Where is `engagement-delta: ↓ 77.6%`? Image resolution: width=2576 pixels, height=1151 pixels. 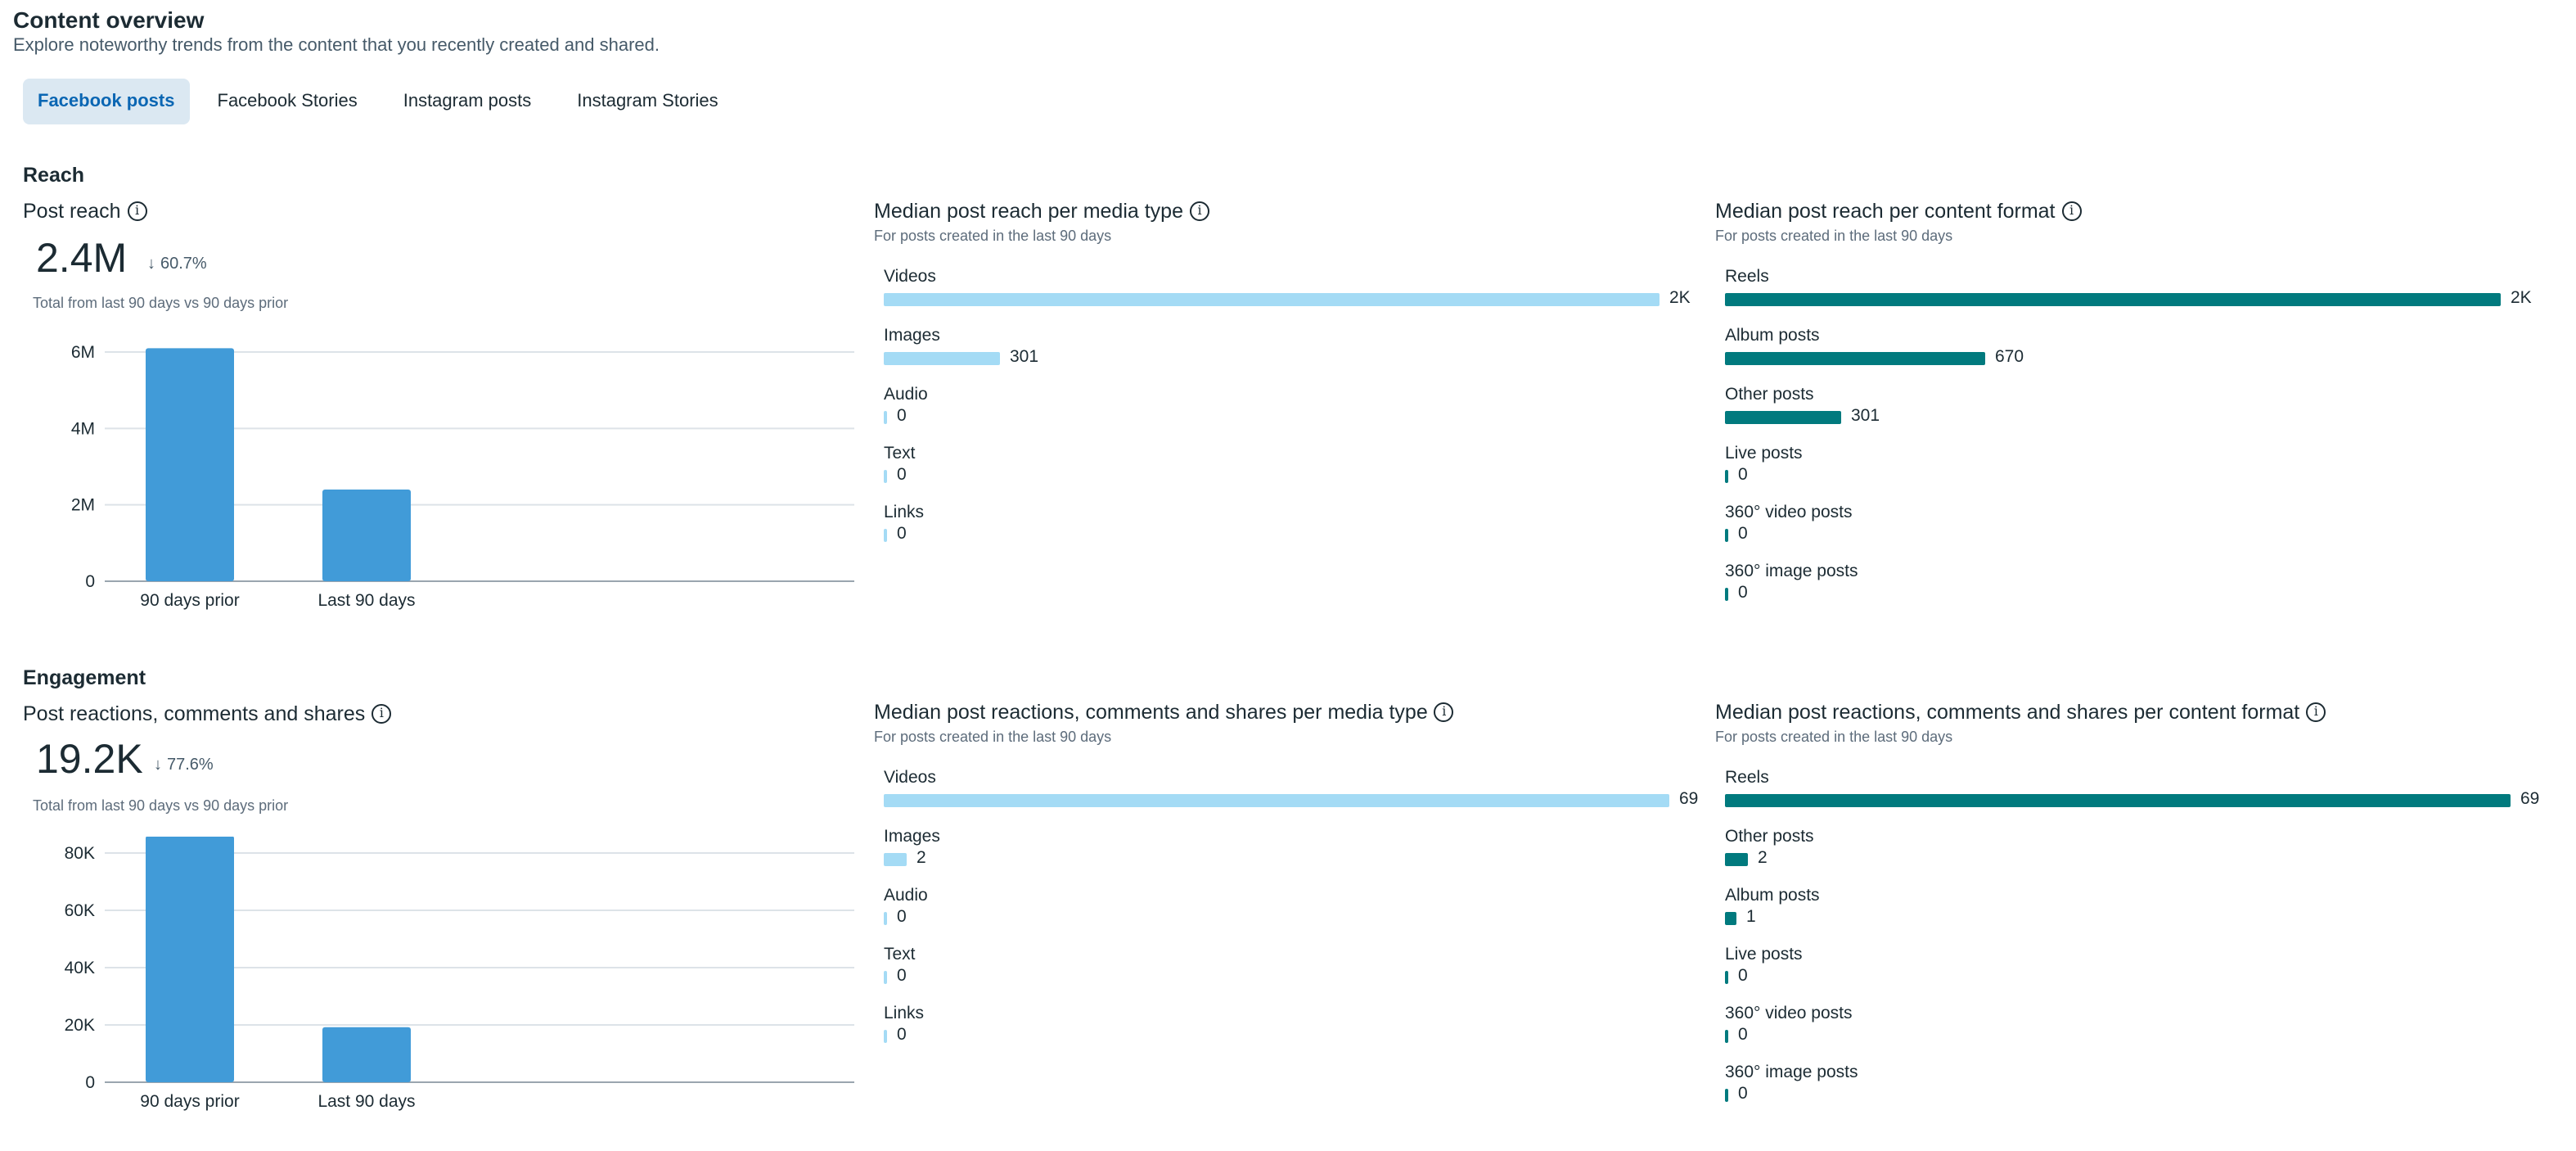 engagement-delta: ↓ 77.6% is located at coordinates (184, 765).